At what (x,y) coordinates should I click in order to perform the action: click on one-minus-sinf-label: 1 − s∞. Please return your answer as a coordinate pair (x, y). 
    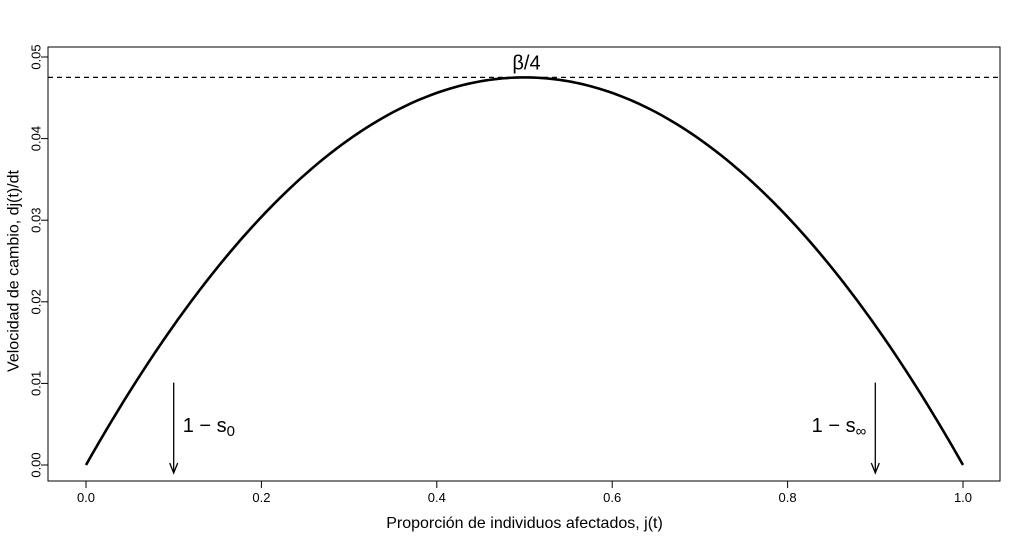
    Looking at the image, I should click on (839, 427).